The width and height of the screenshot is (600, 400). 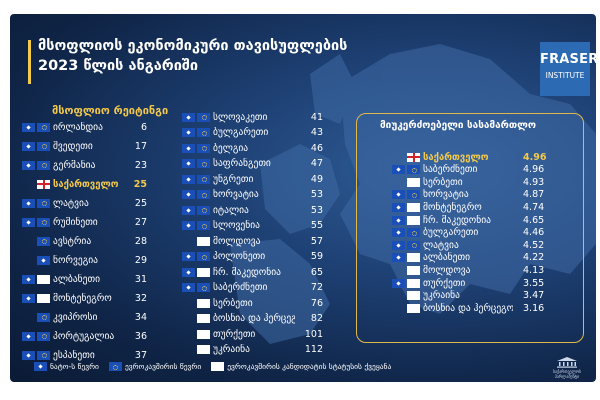 What do you see at coordinates (534, 220) in the screenshot?
I see `country-value: 4.65` at bounding box center [534, 220].